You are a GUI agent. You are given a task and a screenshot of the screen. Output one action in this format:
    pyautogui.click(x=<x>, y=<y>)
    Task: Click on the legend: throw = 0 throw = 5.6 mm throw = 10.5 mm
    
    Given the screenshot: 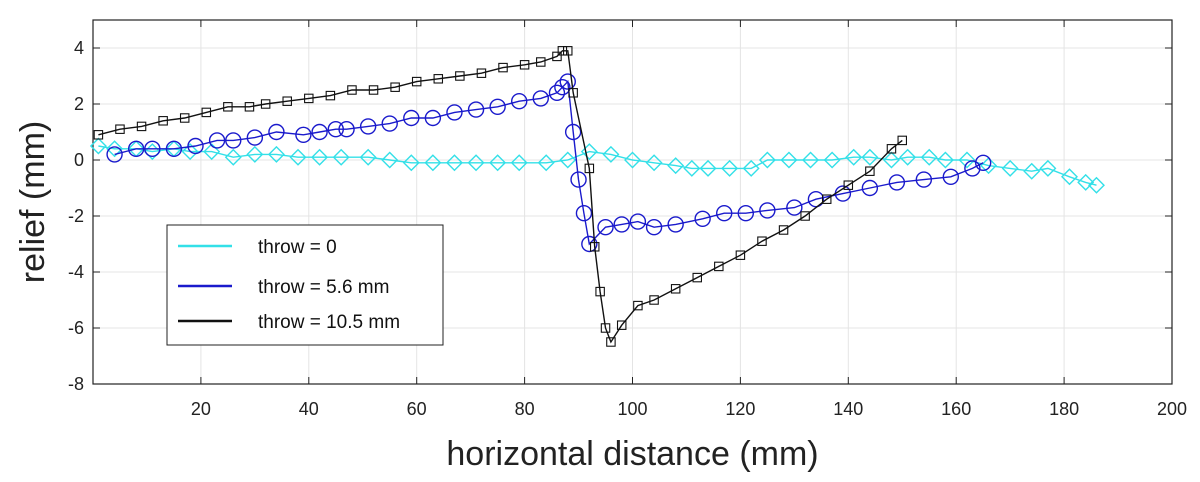 What is the action you would take?
    pyautogui.click(x=305, y=285)
    